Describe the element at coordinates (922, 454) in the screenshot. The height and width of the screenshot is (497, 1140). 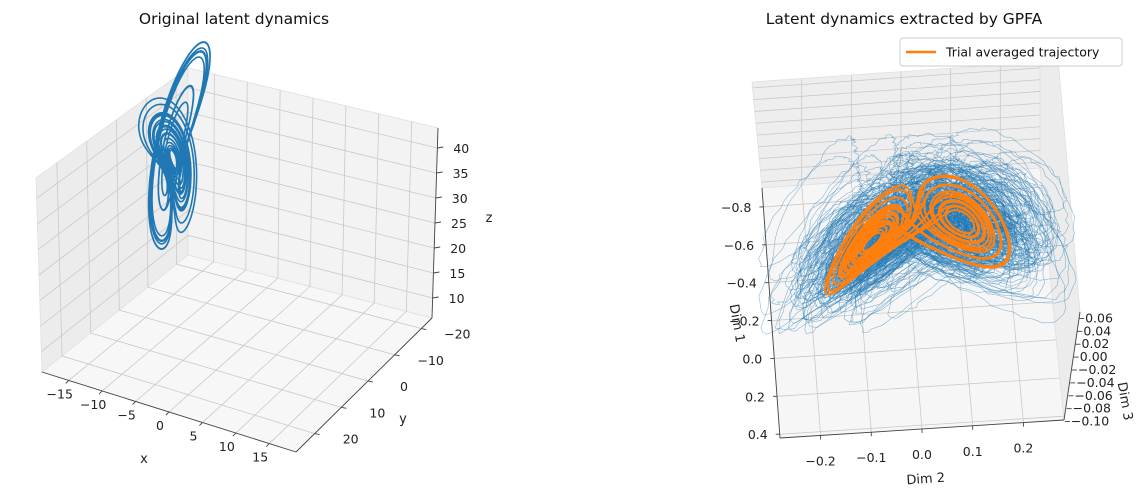
I see `right-x-tick-label: 0.0` at that location.